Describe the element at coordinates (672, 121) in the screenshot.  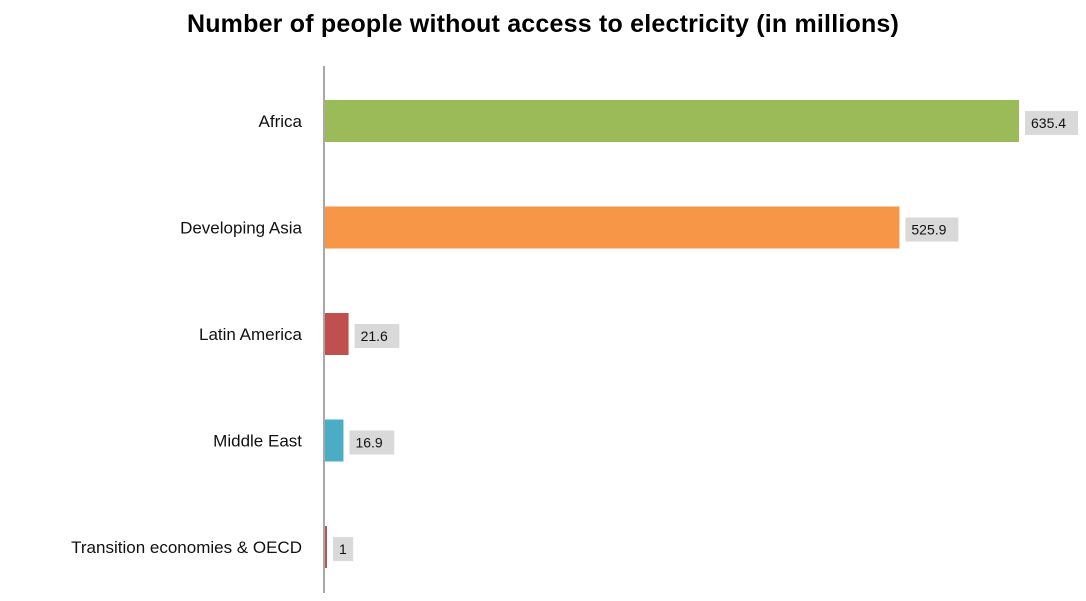
I see `bar-africa` at that location.